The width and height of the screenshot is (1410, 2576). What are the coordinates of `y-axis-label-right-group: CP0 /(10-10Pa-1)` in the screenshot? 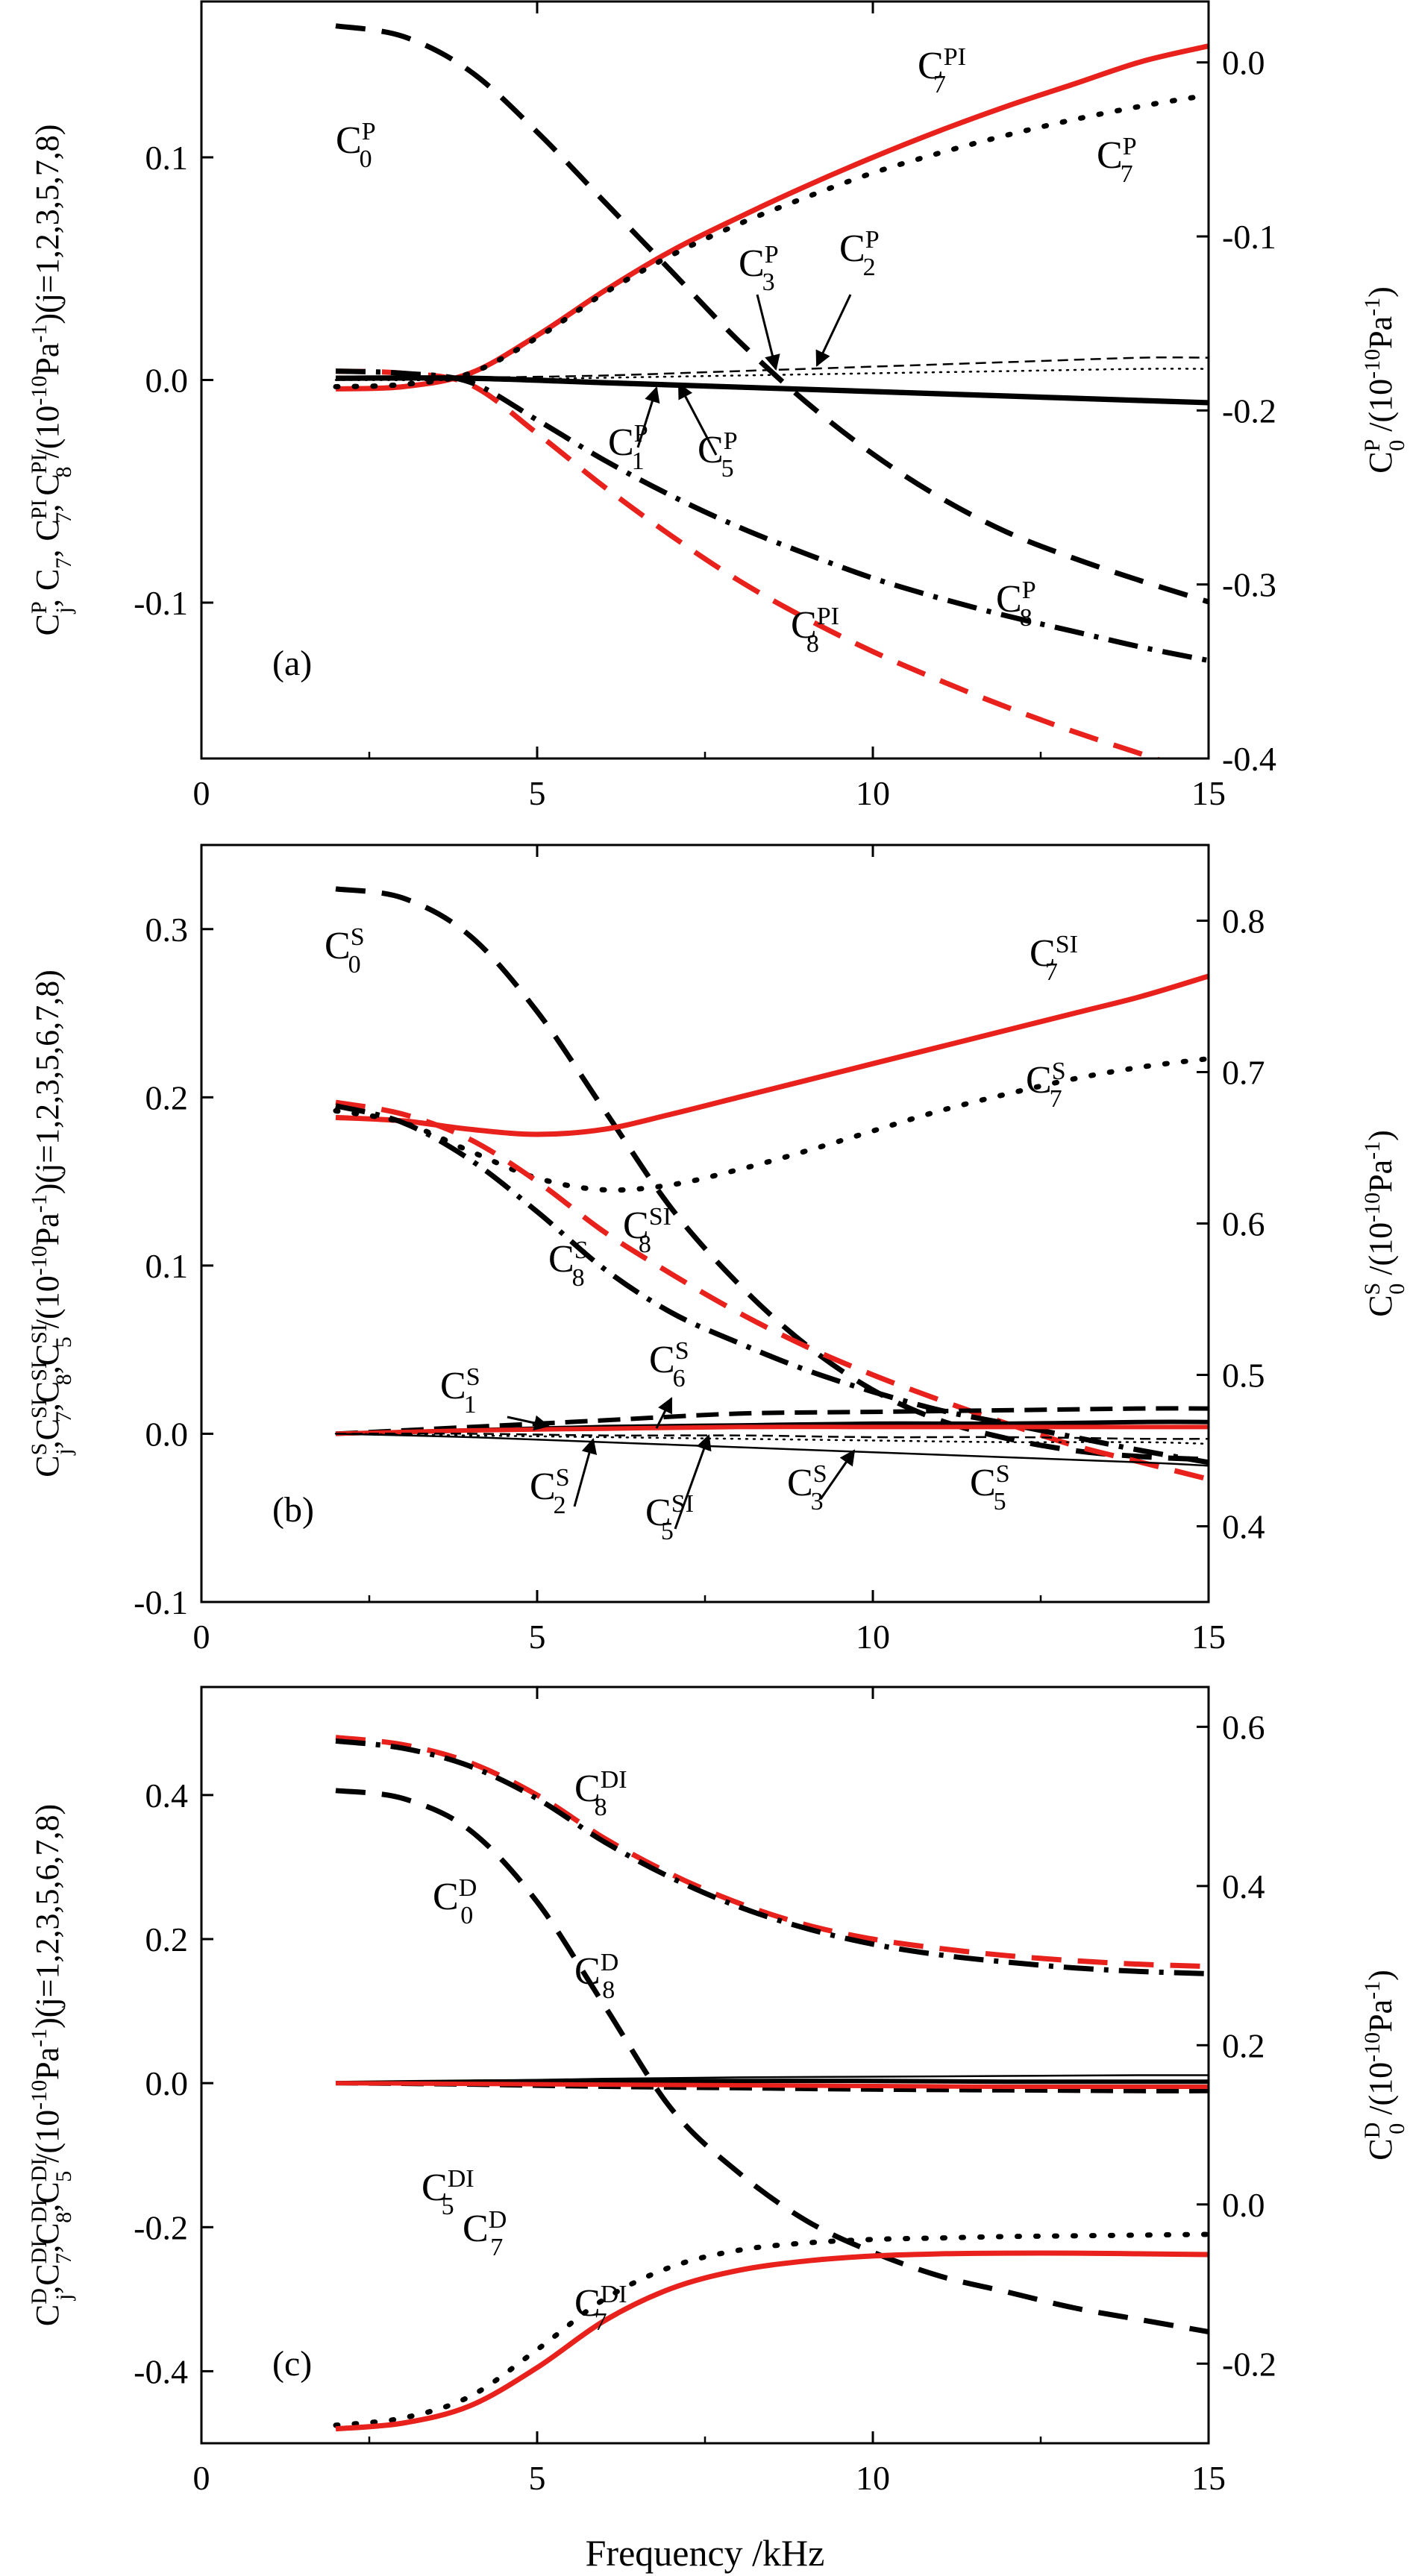 It's located at (1384, 380).